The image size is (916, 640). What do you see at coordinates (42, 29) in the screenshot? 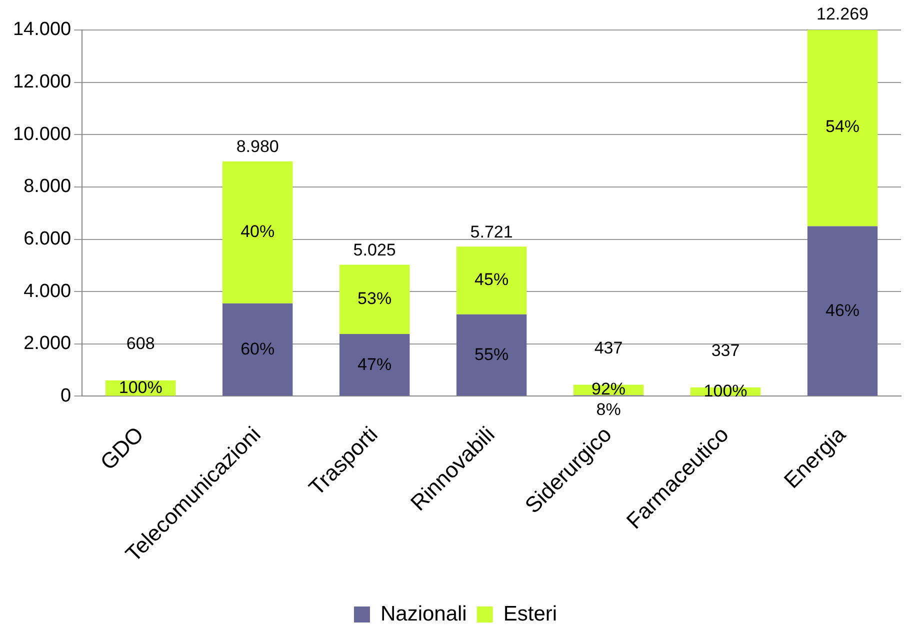
I see `y-tick-label: 14.000` at bounding box center [42, 29].